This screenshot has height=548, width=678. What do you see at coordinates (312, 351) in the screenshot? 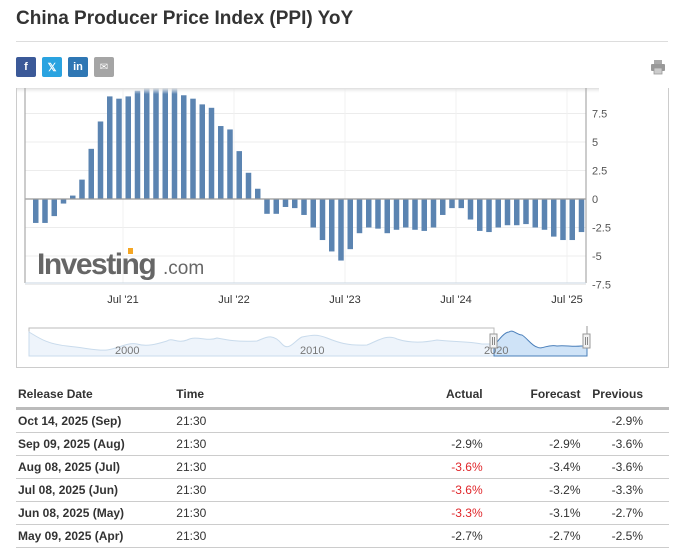
I see `navigator-label-2010: 2010` at bounding box center [312, 351].